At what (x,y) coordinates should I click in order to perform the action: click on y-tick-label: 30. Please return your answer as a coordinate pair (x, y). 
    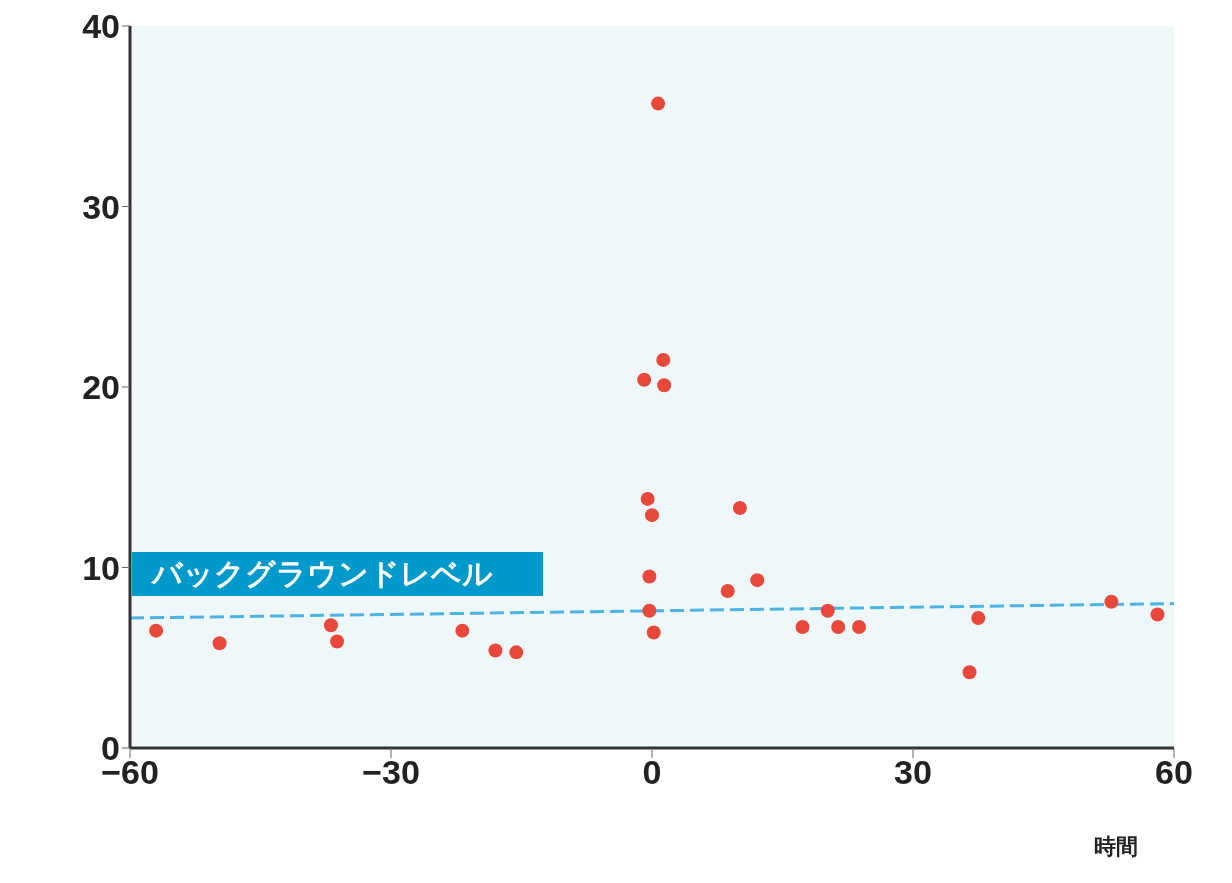
    Looking at the image, I should click on (101, 206).